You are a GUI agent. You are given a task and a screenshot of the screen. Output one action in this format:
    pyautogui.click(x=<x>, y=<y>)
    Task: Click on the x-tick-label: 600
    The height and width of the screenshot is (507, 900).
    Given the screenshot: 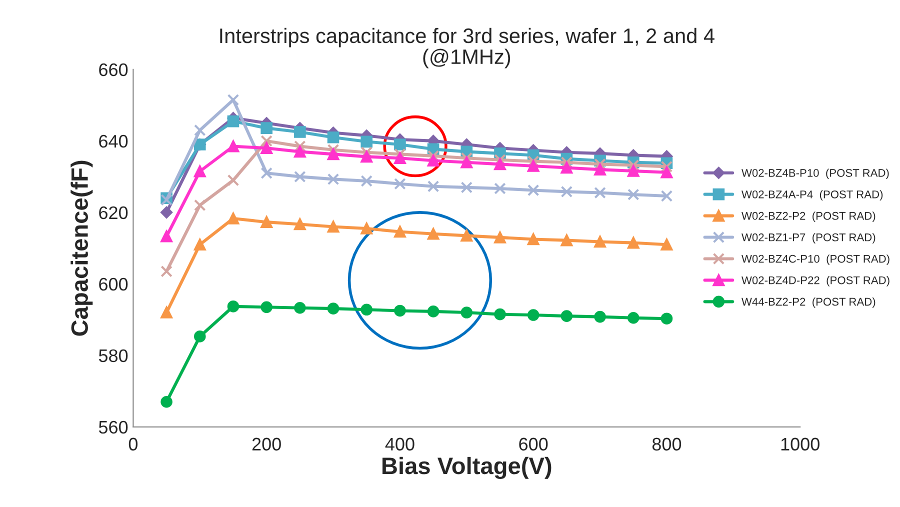 What is the action you would take?
    pyautogui.click(x=533, y=444)
    